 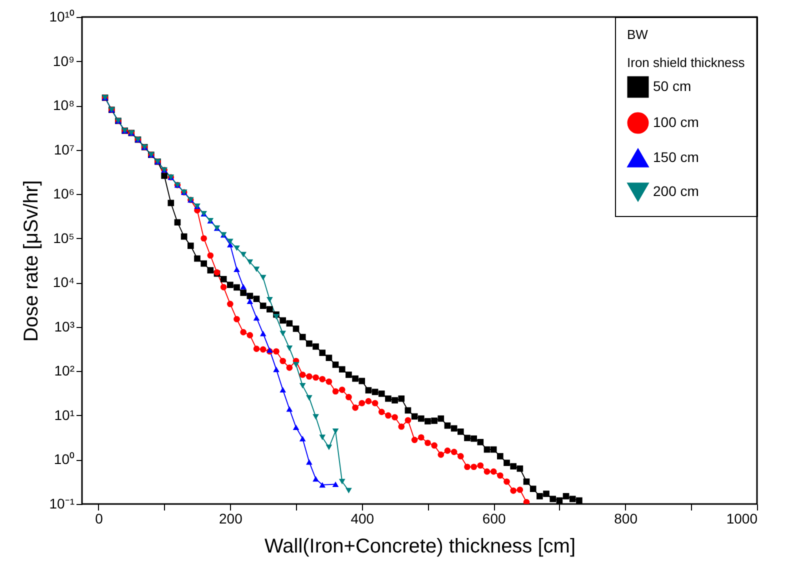 What do you see at coordinates (742, 518) in the screenshot?
I see `x-tick-label: 1000` at bounding box center [742, 518].